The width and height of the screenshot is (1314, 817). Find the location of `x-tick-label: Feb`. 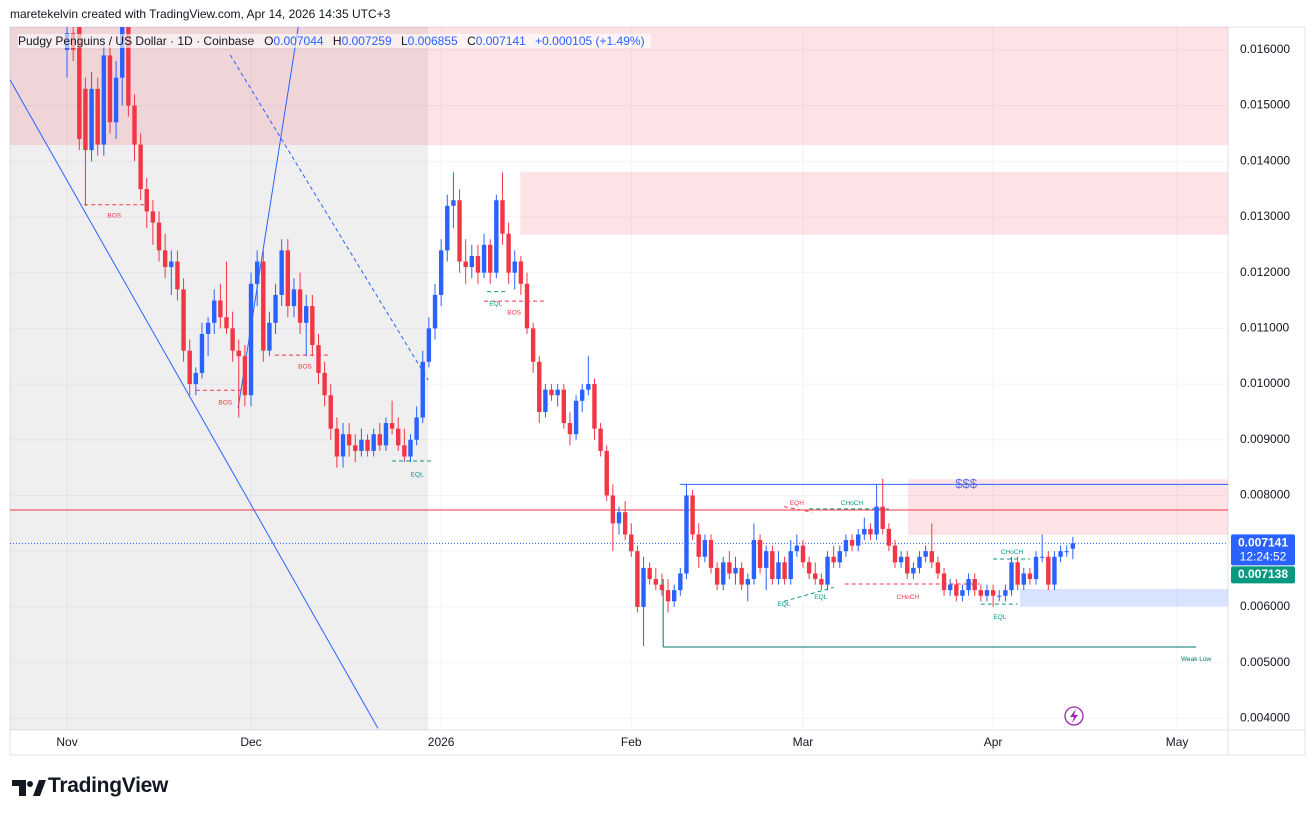

x-tick-label: Feb is located at coordinates (631, 742).